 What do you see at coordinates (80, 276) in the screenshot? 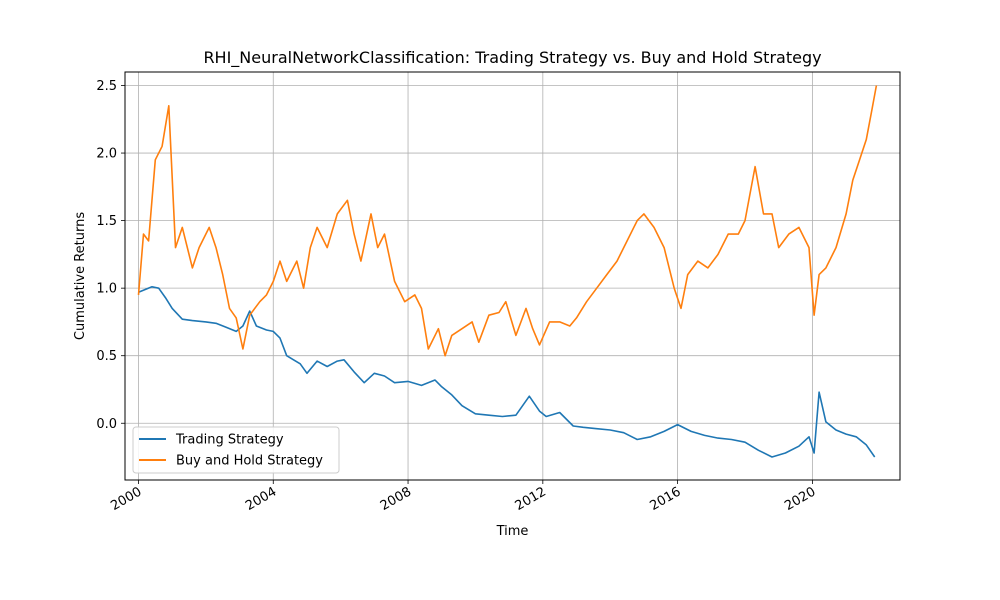
I see `y-axis-title: Cumulative Returns` at bounding box center [80, 276].